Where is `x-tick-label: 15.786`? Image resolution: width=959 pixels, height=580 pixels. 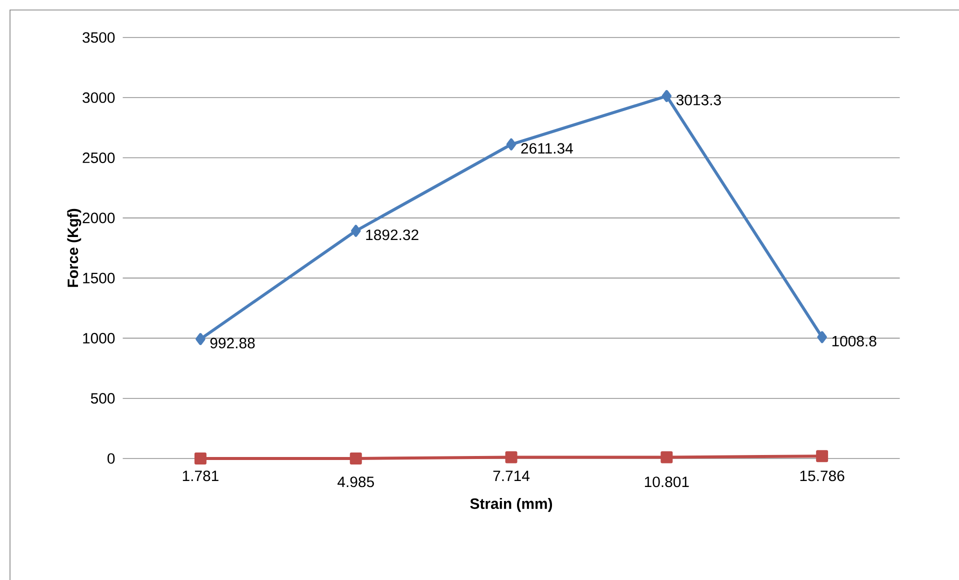
x-tick-label: 15.786 is located at coordinates (822, 476).